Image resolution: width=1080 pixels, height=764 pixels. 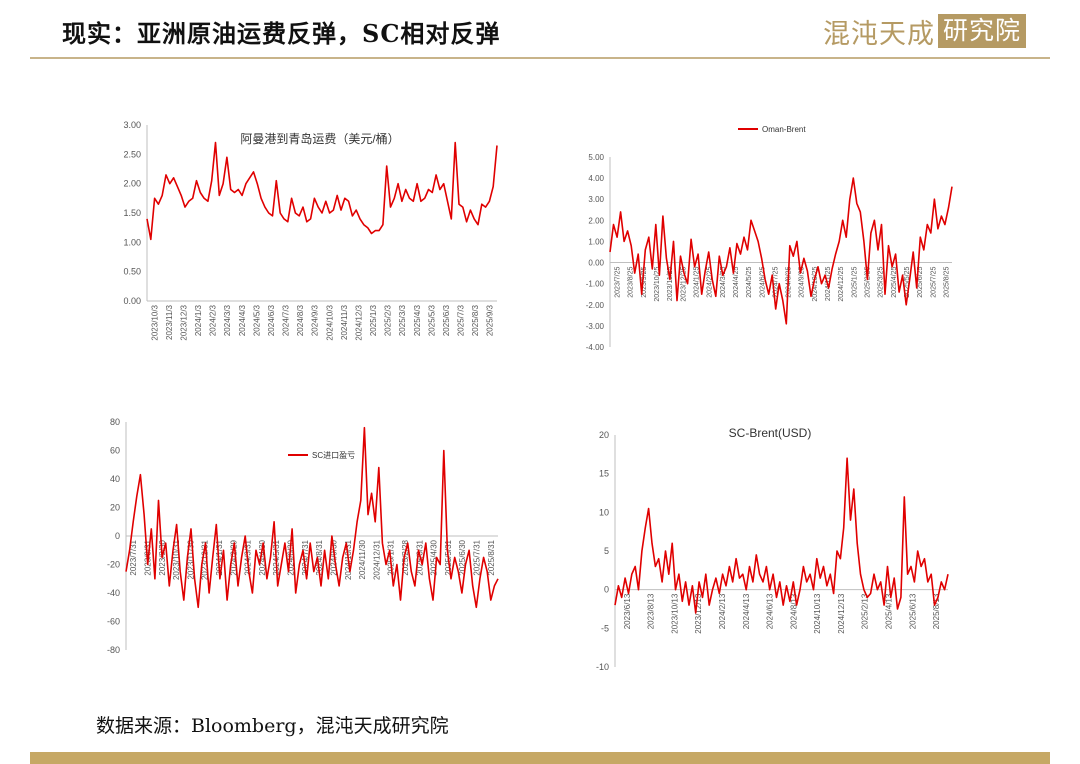 I want to click on x-tick-label: 2024/2/3, so click(x=213, y=320).